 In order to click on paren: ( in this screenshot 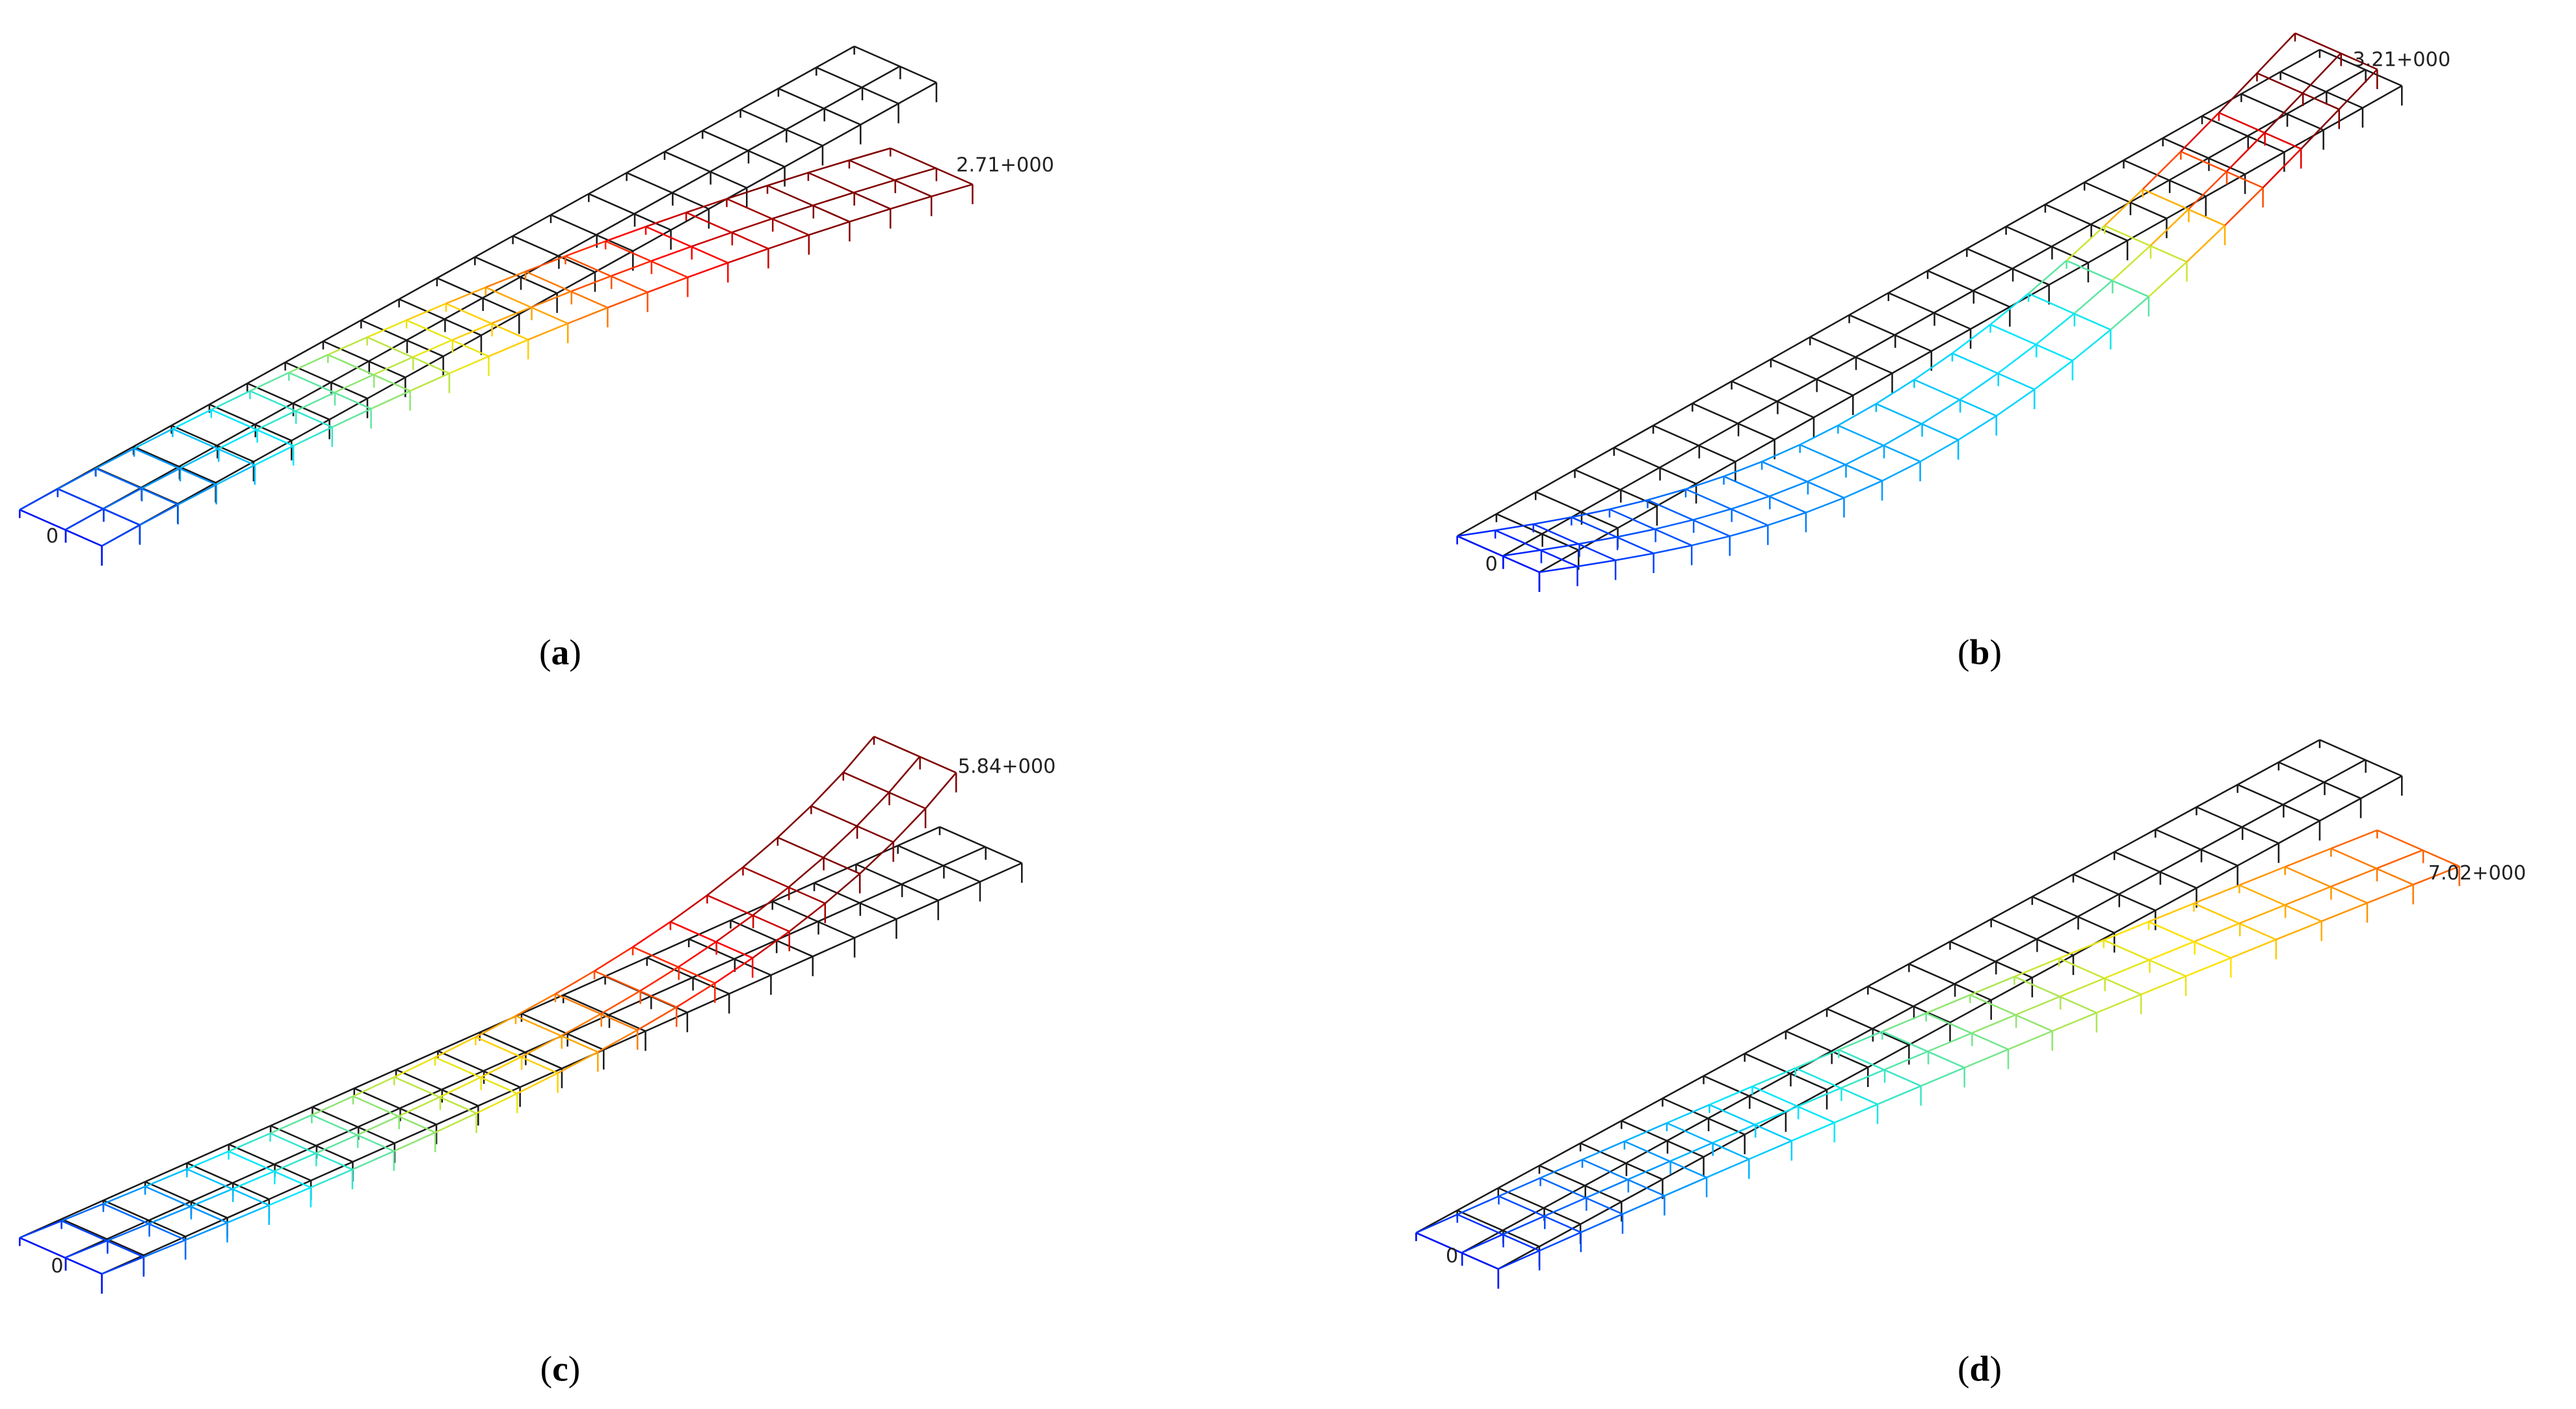, I will do `click(1964, 652)`.